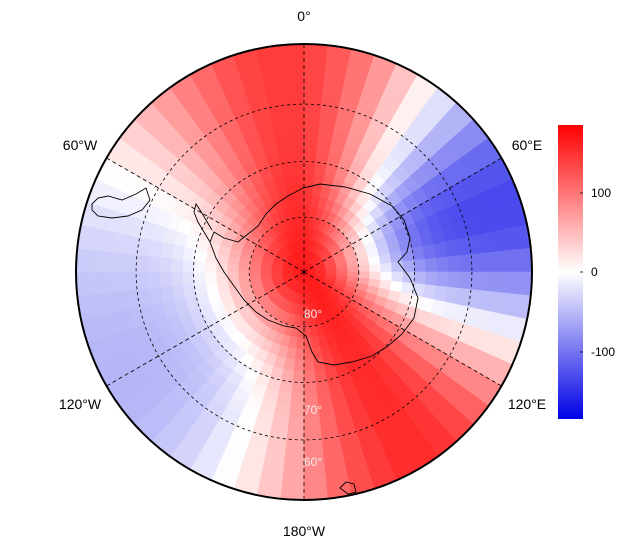 The height and width of the screenshot is (552, 625). I want to click on lat-label-60: 60°, so click(313, 462).